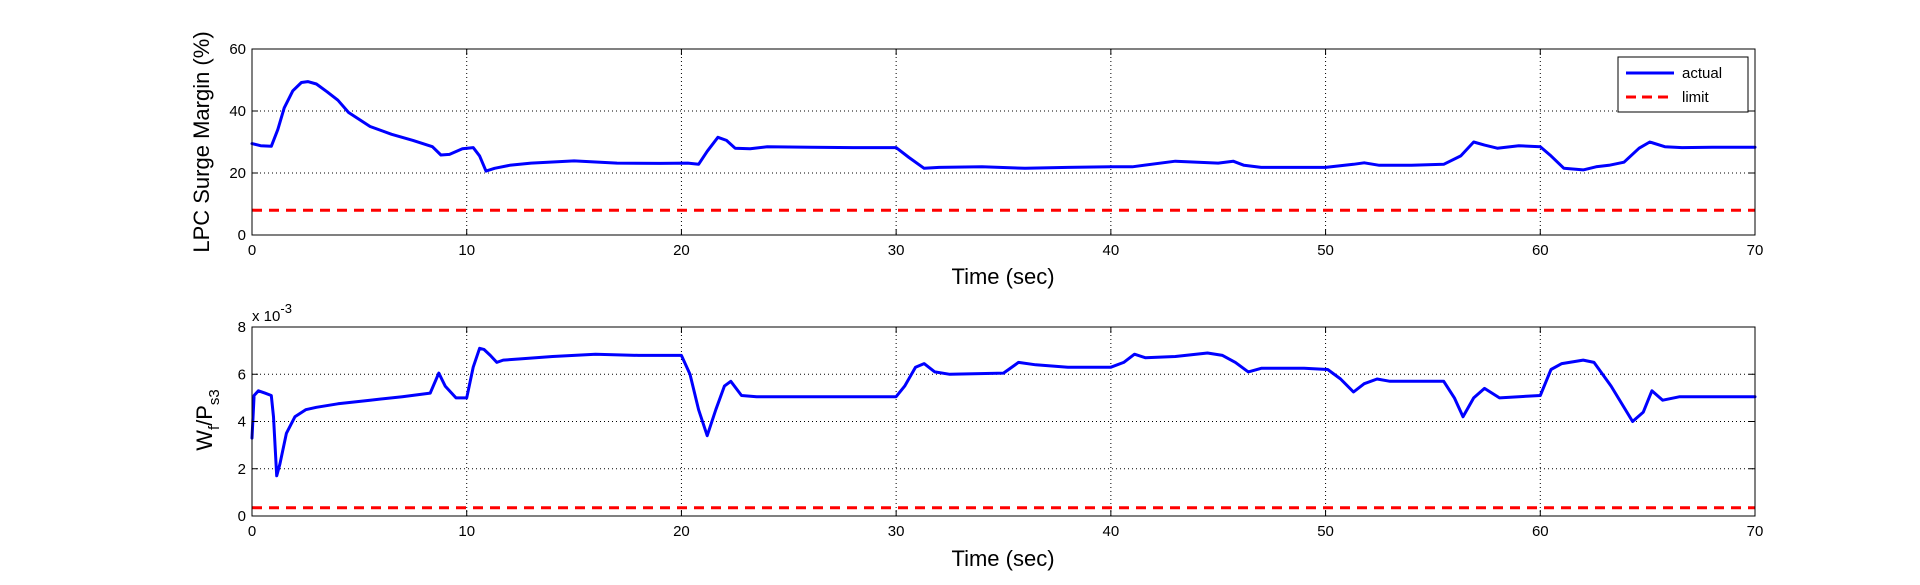 The image size is (1920, 585). I want to click on y-tick-labels: 0 2 4 6 8, so click(242, 422).